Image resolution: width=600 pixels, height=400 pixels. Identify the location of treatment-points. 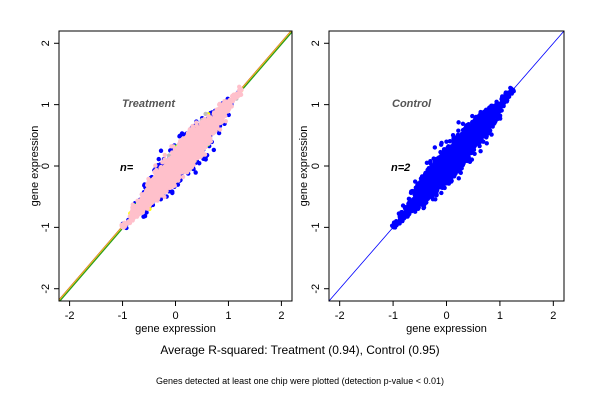
(181, 157).